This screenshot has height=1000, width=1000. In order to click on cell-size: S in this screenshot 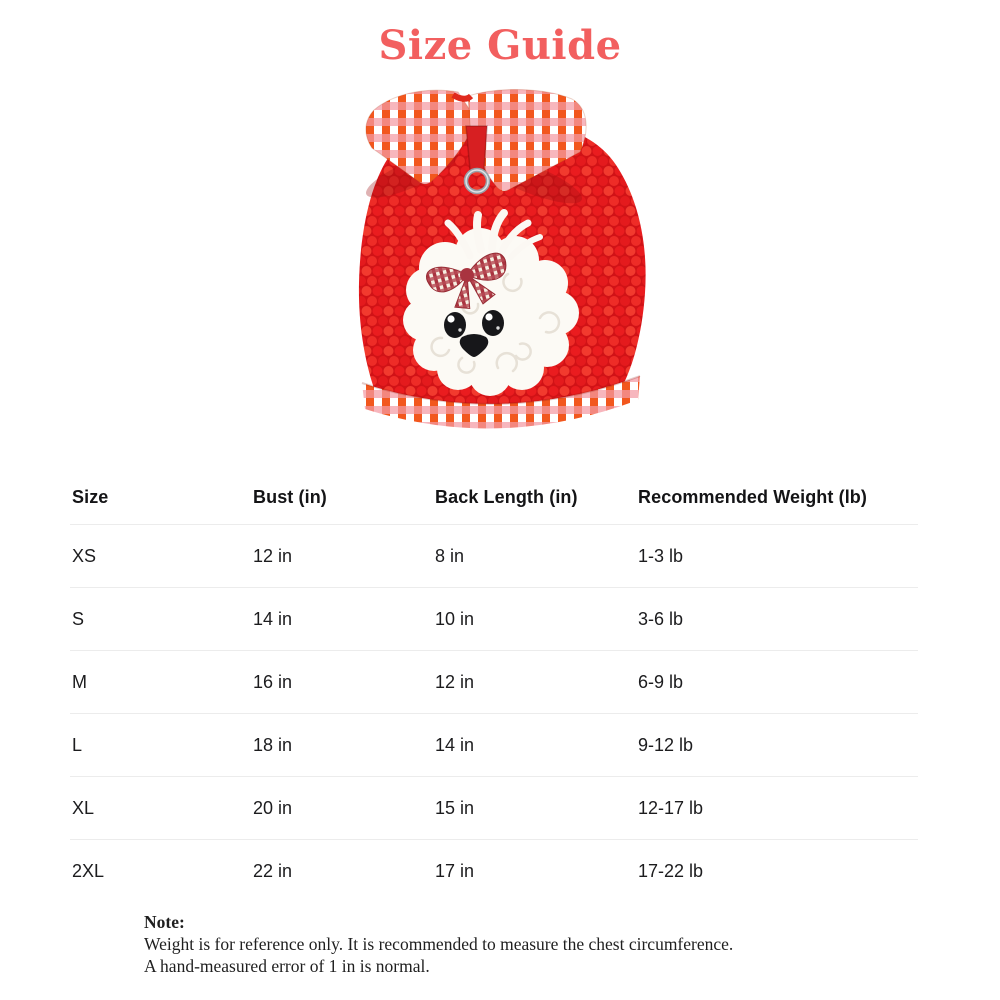, I will do `click(78, 618)`.